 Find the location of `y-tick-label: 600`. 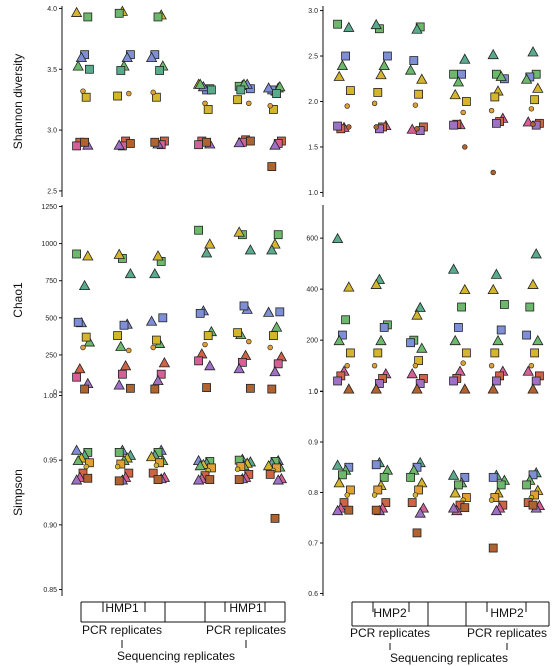

y-tick-label: 600 is located at coordinates (312, 239).